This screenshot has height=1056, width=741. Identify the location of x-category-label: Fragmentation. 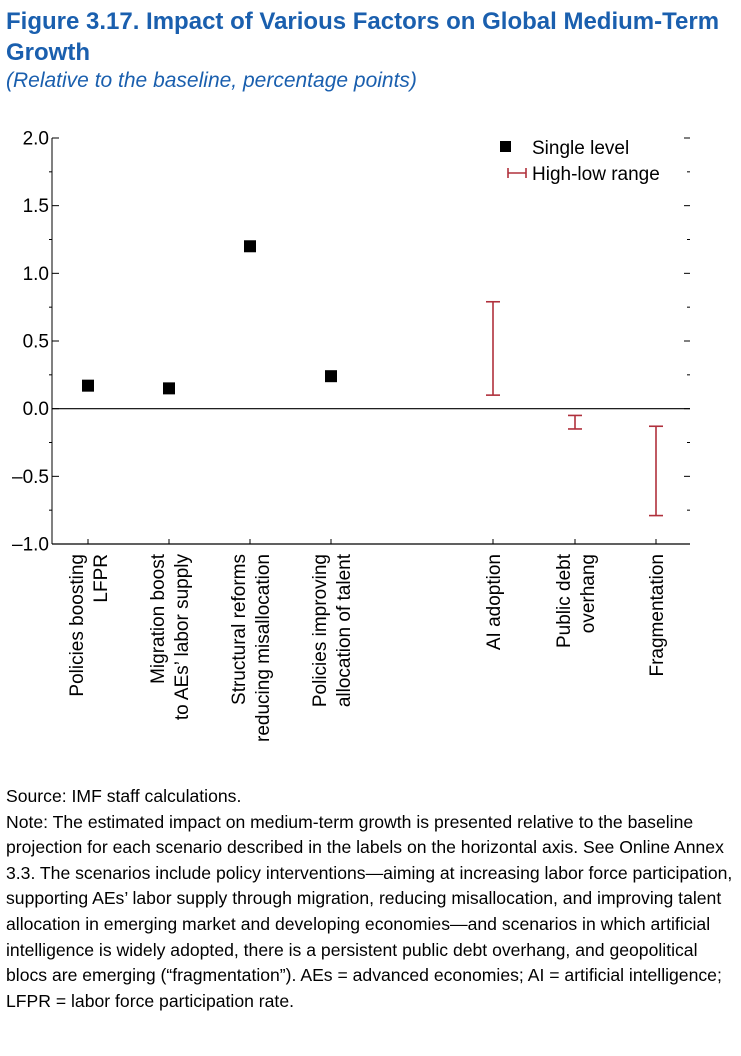
(657, 615).